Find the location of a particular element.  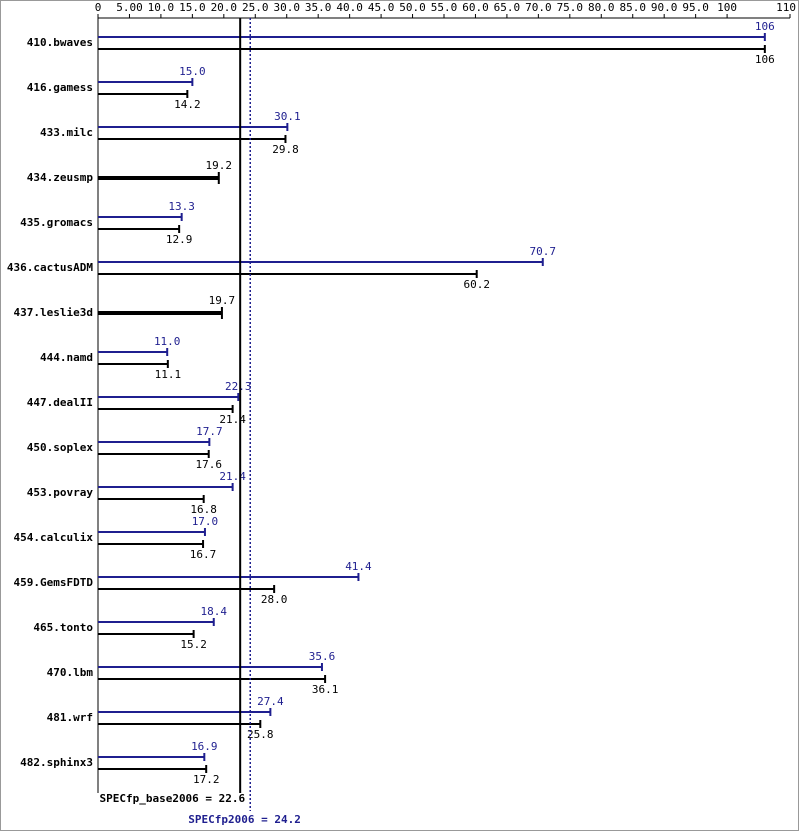

category-label: 481.wrf is located at coordinates (70, 717).